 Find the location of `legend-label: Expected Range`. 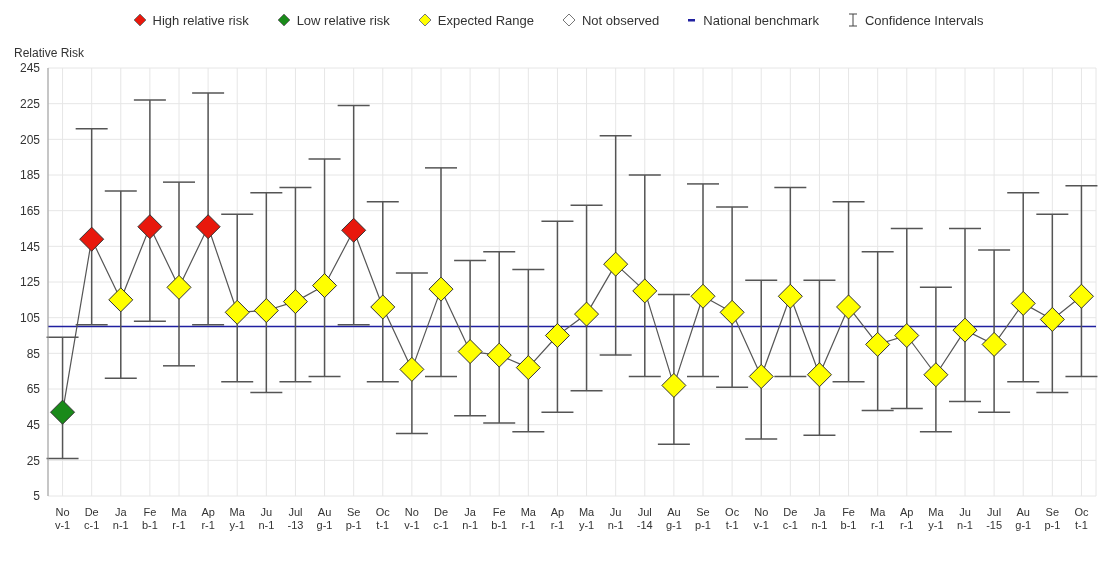

legend-label: Expected Range is located at coordinates (485, 20).